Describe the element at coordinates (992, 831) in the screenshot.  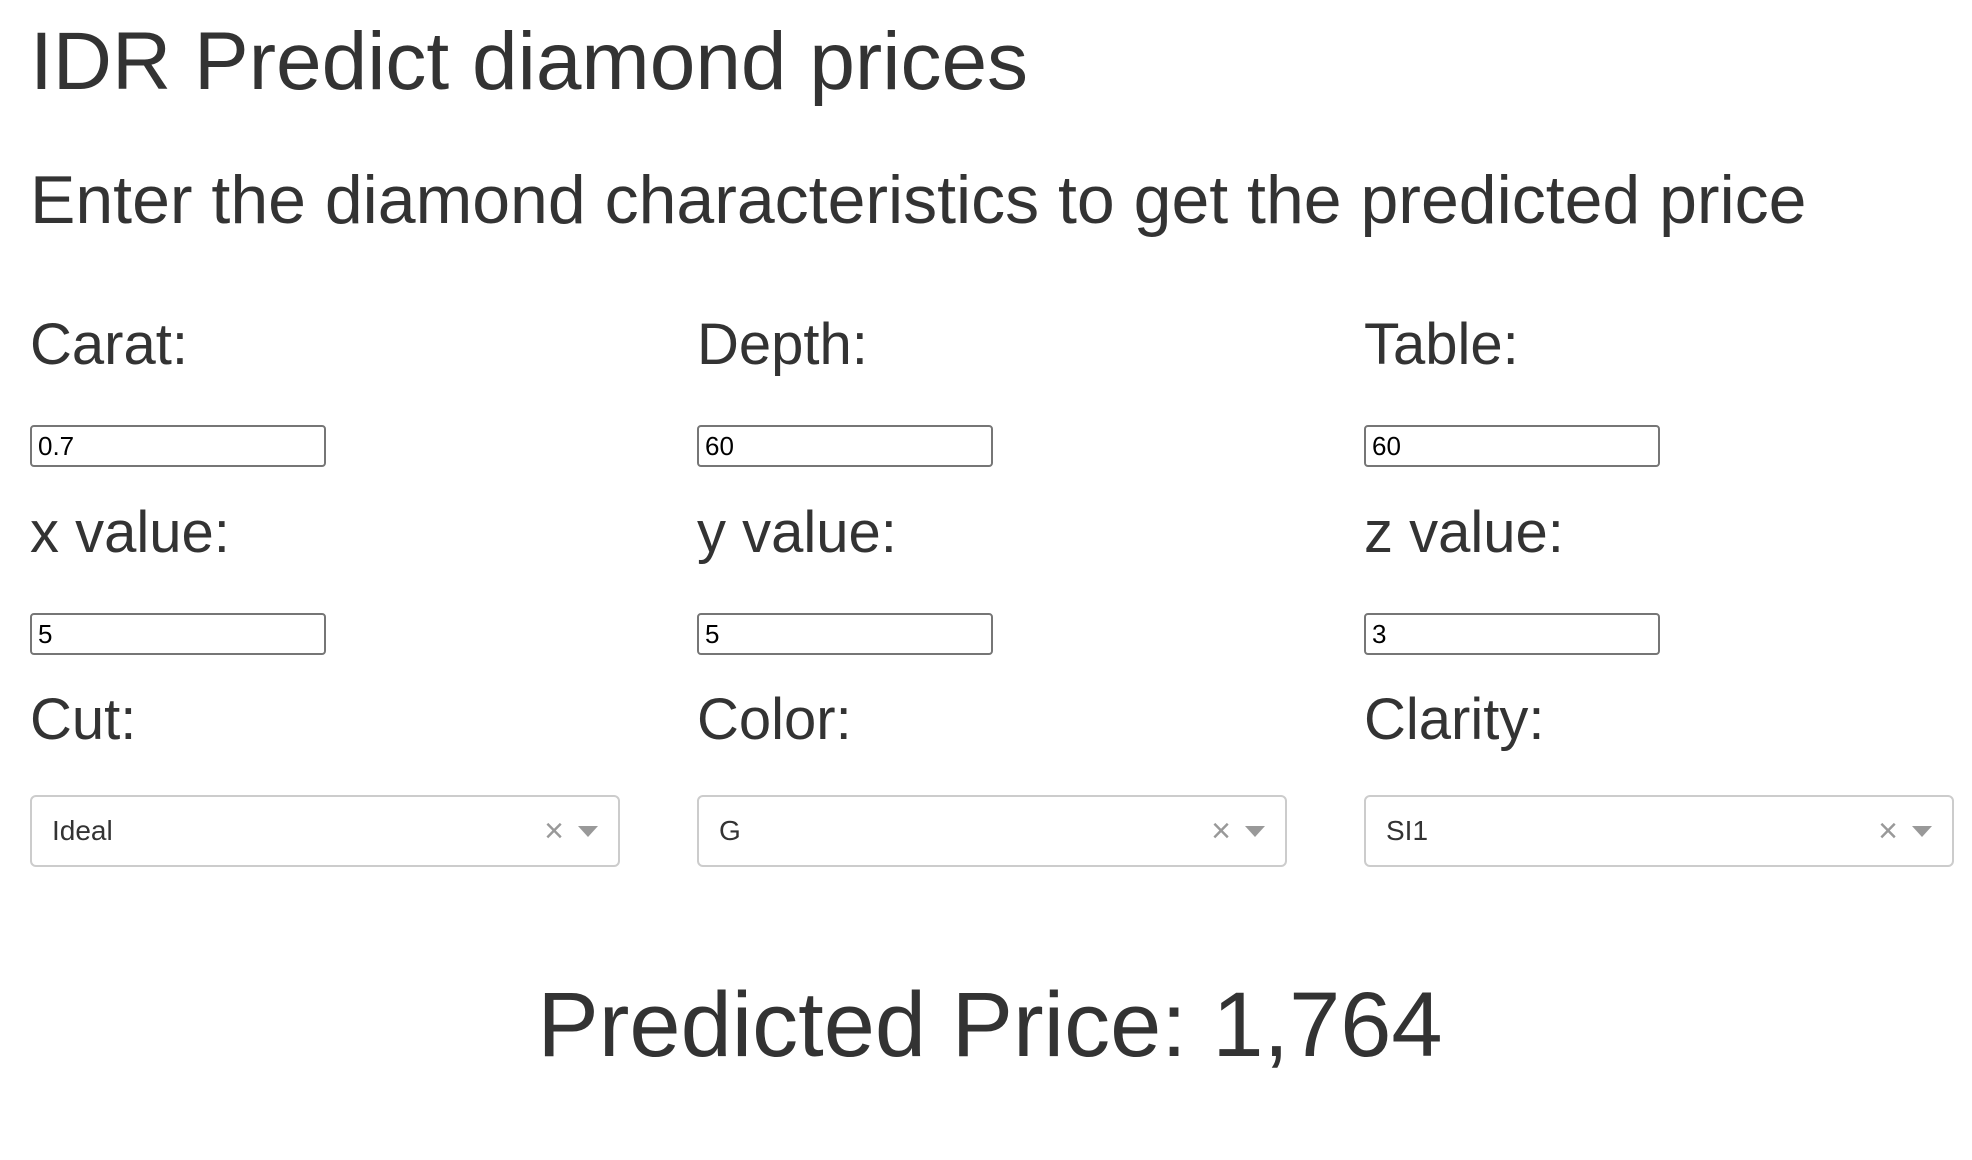
I see `color-select: G ×` at that location.